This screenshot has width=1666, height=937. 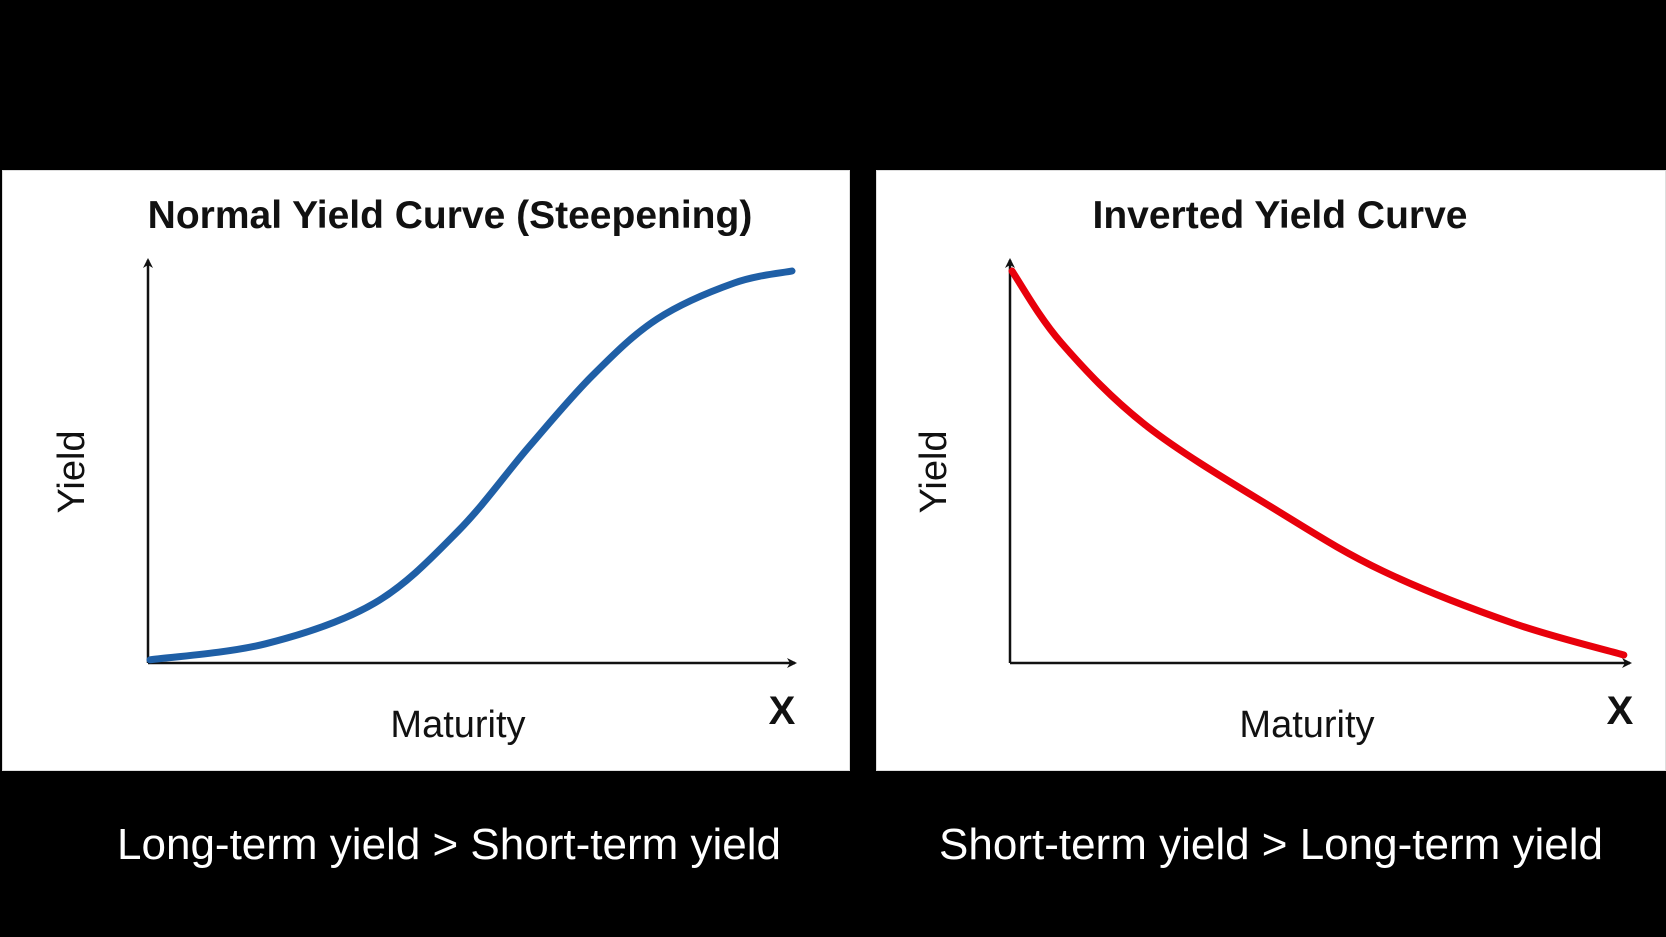 What do you see at coordinates (1271, 844) in the screenshot?
I see `caption-inverted: Short-term yield > Long-term yield` at bounding box center [1271, 844].